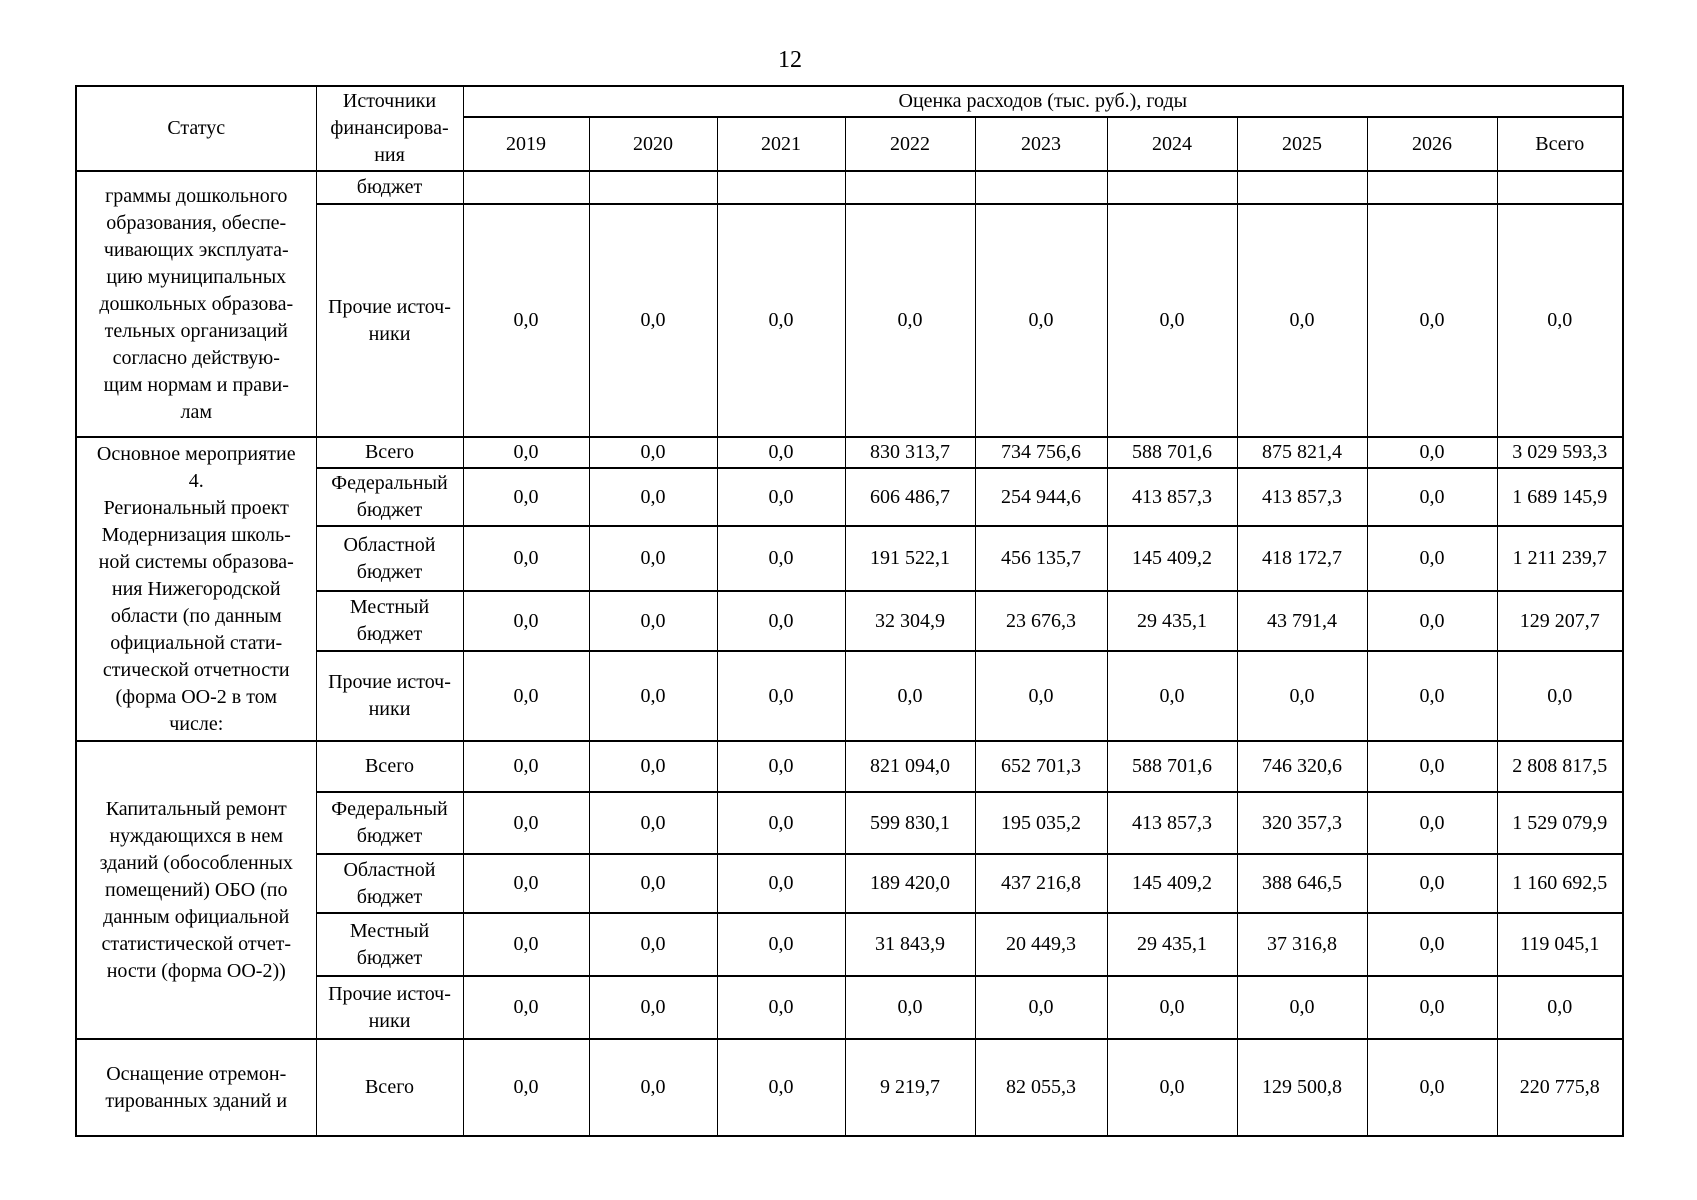 Image resolution: width=1697 pixels, height=1200 pixels. Describe the element at coordinates (1302, 558) in the screenshot. I see `value-cell: 418 172,7` at that location.